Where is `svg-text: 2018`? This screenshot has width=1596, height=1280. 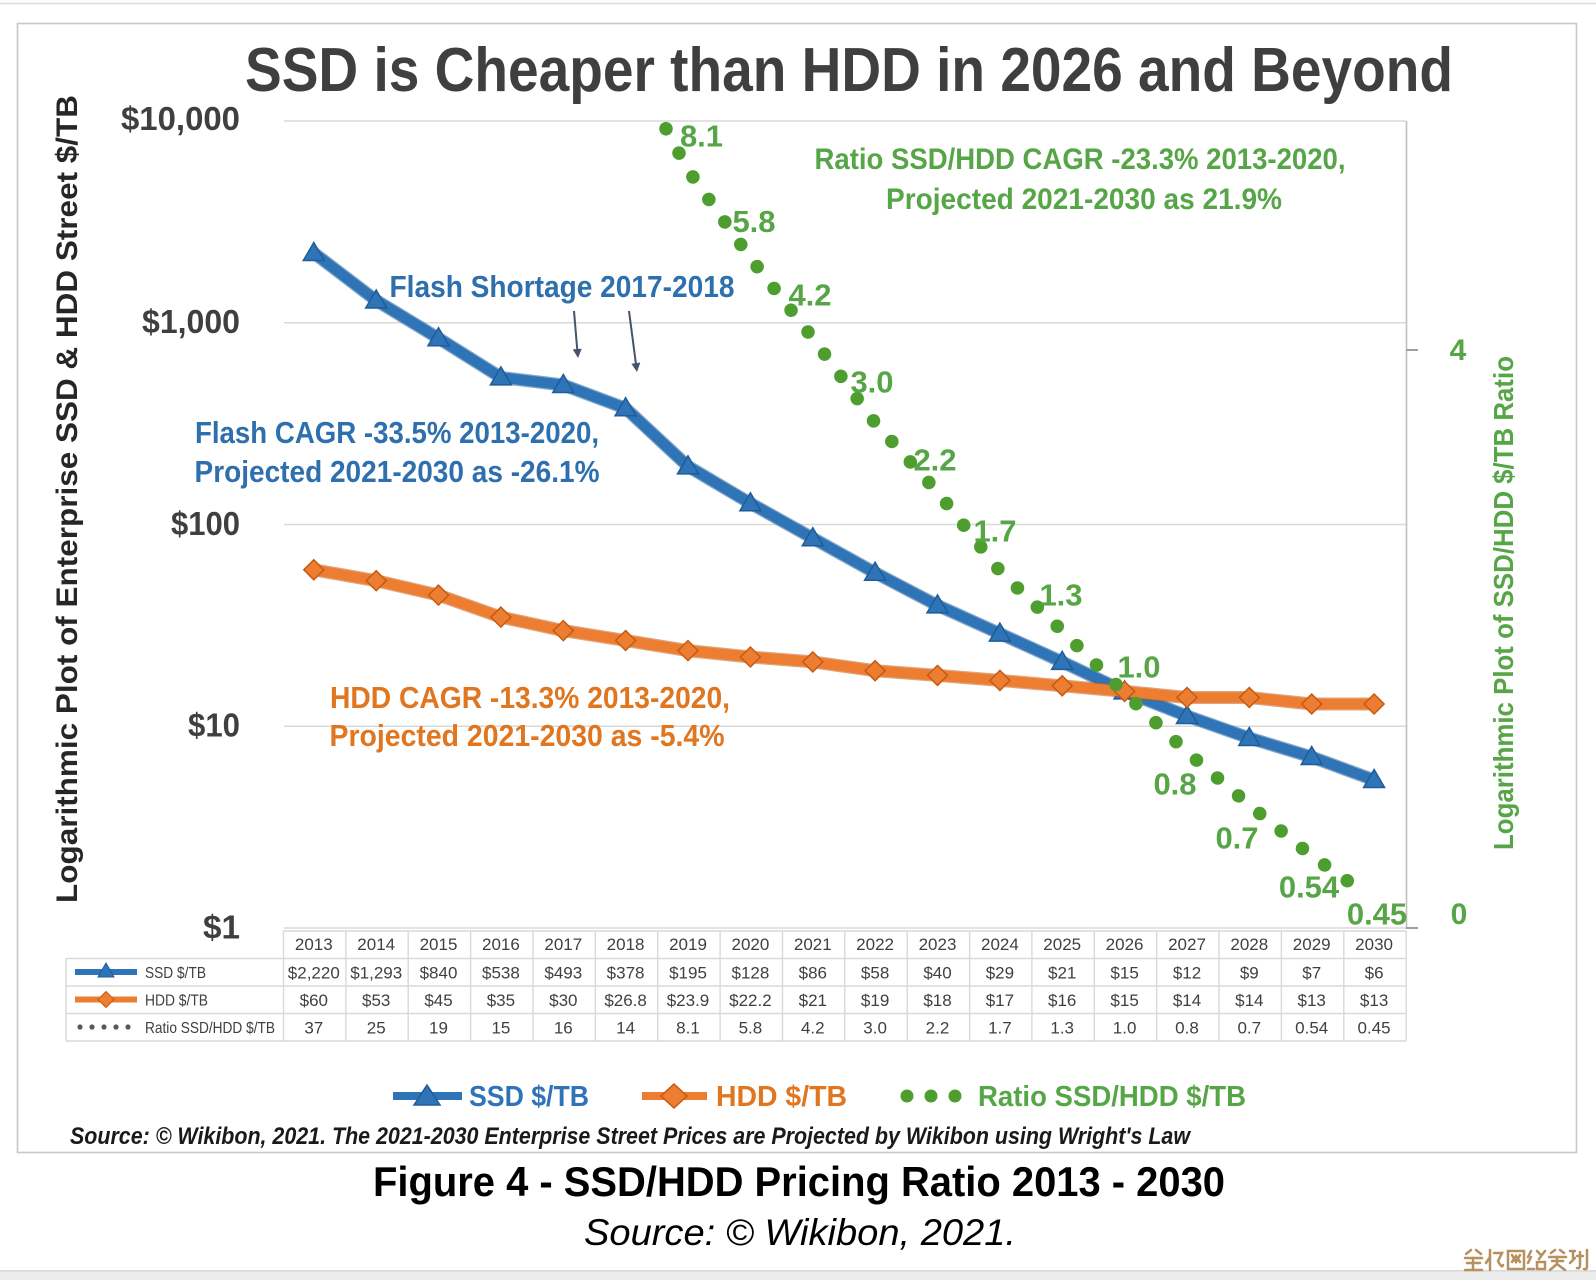 svg-text: 2018 is located at coordinates (626, 944).